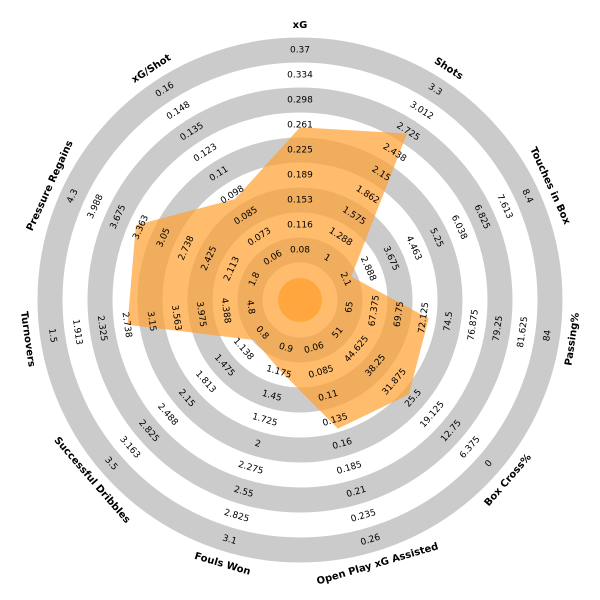 Image resolution: width=600 pixels, height=600 pixels. What do you see at coordinates (459, 228) in the screenshot?
I see `tick-label: 6.038` at bounding box center [459, 228].